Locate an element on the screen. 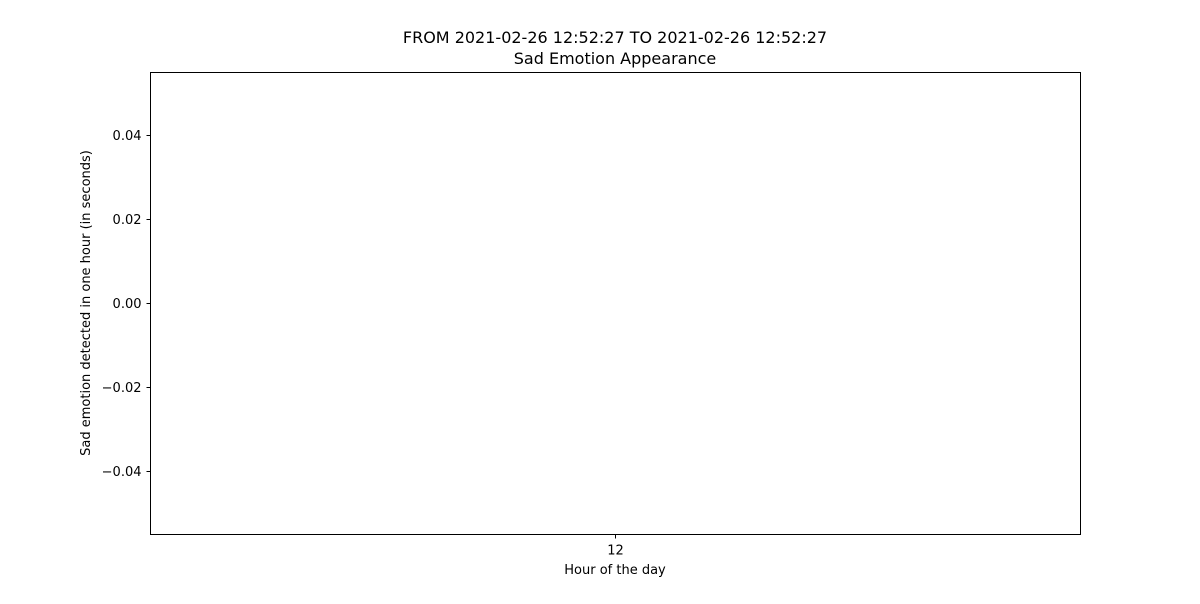 The height and width of the screenshot is (604, 1200). y-tick-label: 0.04 is located at coordinates (127, 136).